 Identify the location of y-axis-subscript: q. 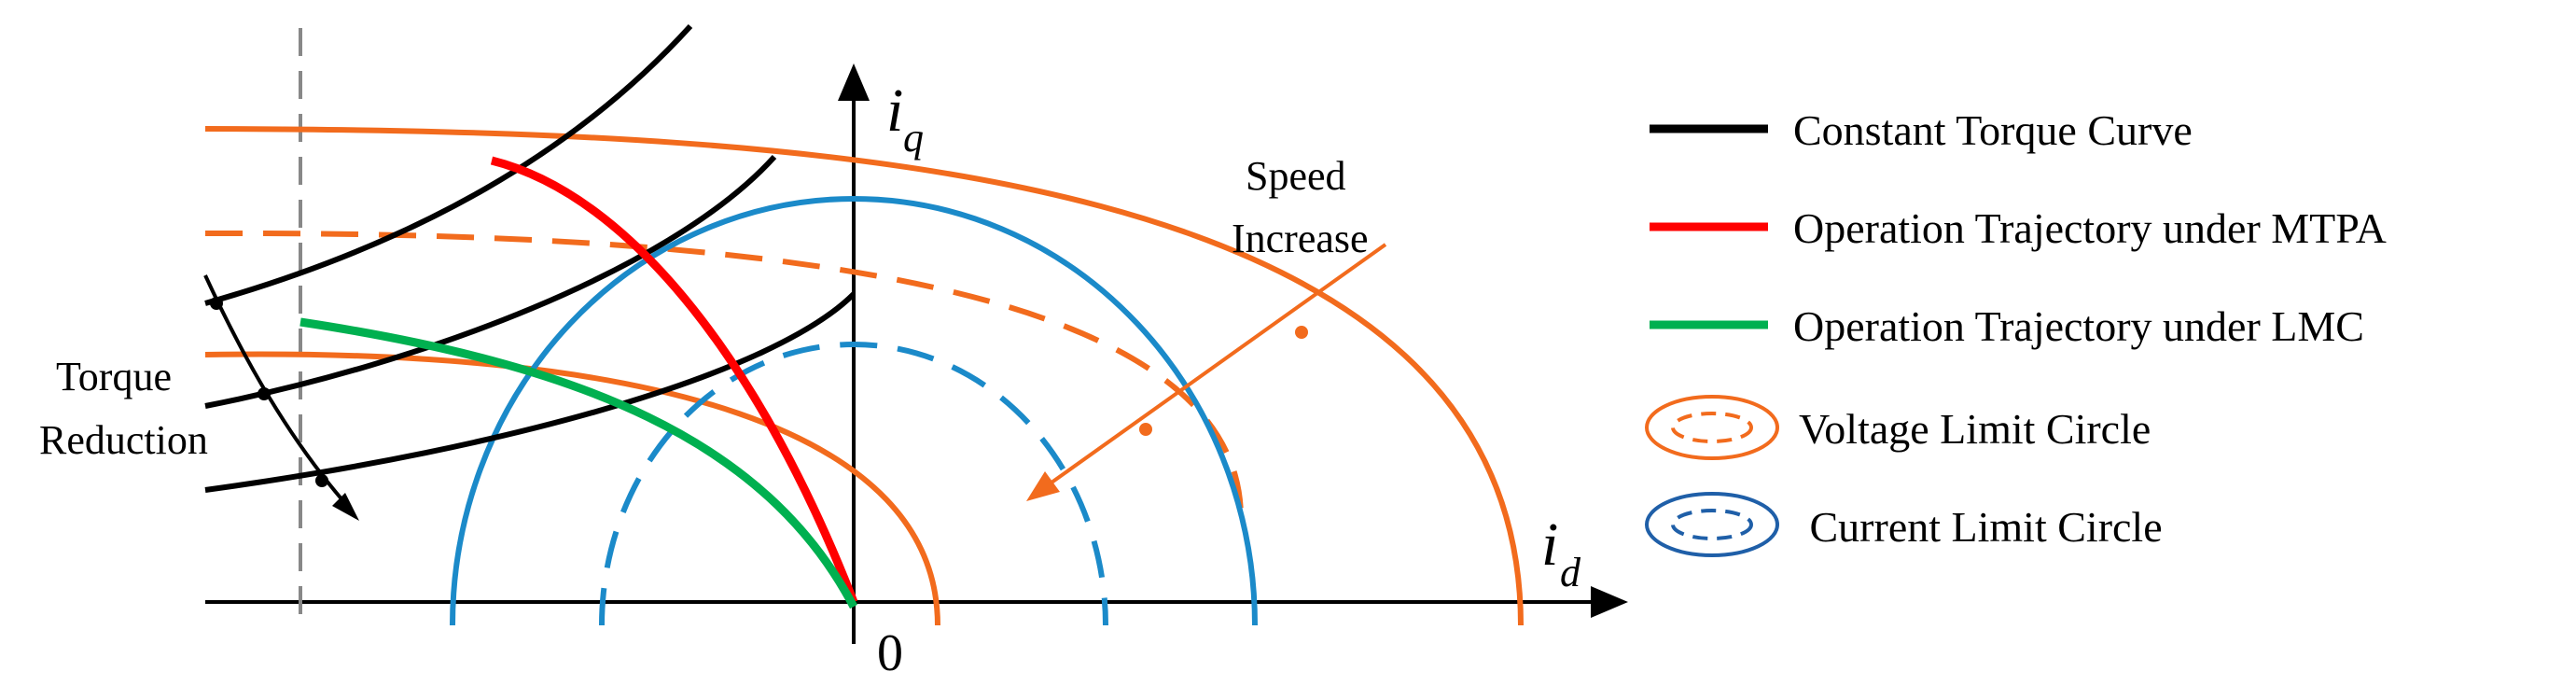
(913, 138).